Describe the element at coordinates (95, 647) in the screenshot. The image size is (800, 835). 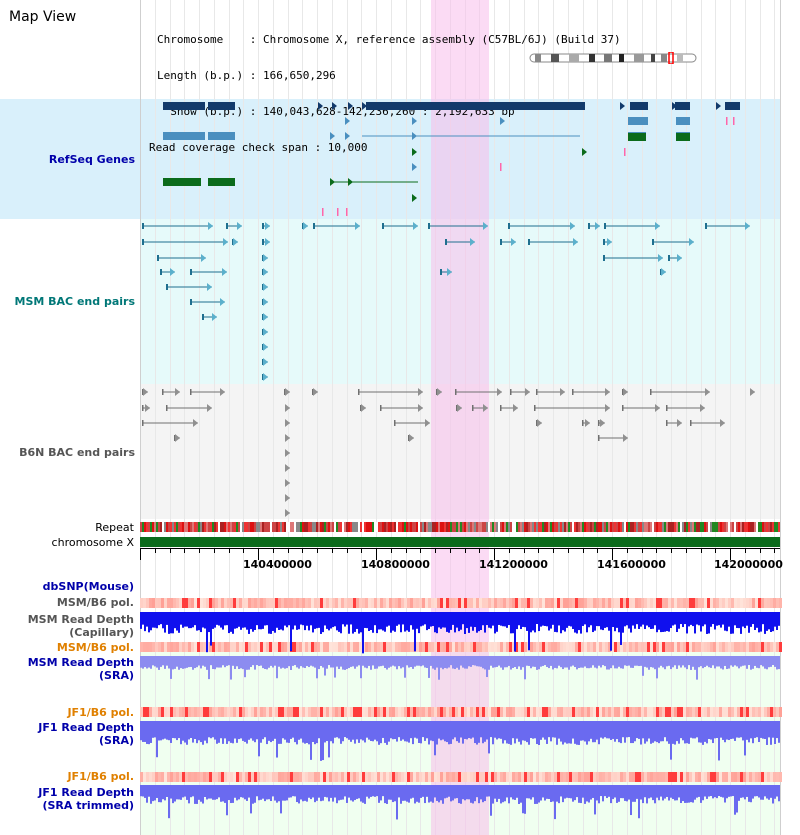
I see `msm-pol-sra-label: MSM/B6 pol.` at that location.